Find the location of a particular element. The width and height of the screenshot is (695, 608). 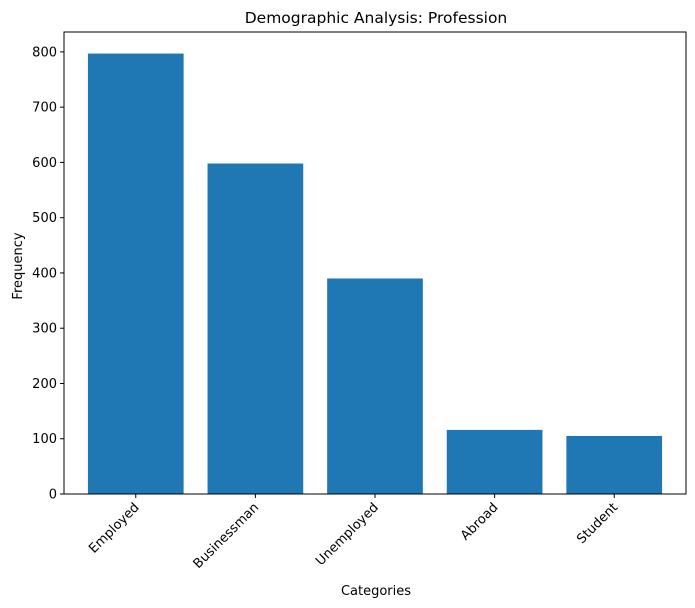

y-tick-label: 300 is located at coordinates (44, 329).